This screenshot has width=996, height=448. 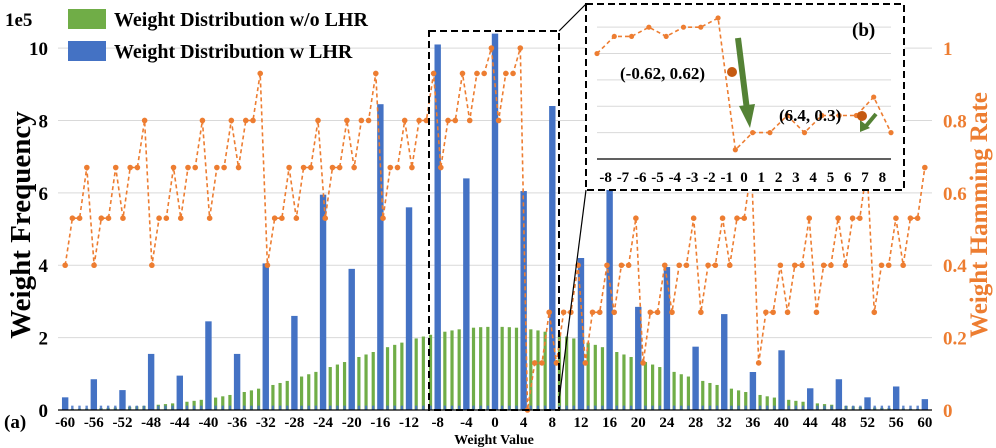 What do you see at coordinates (955, 266) in the screenshot?
I see `right-tick-label: 0.4` at bounding box center [955, 266].